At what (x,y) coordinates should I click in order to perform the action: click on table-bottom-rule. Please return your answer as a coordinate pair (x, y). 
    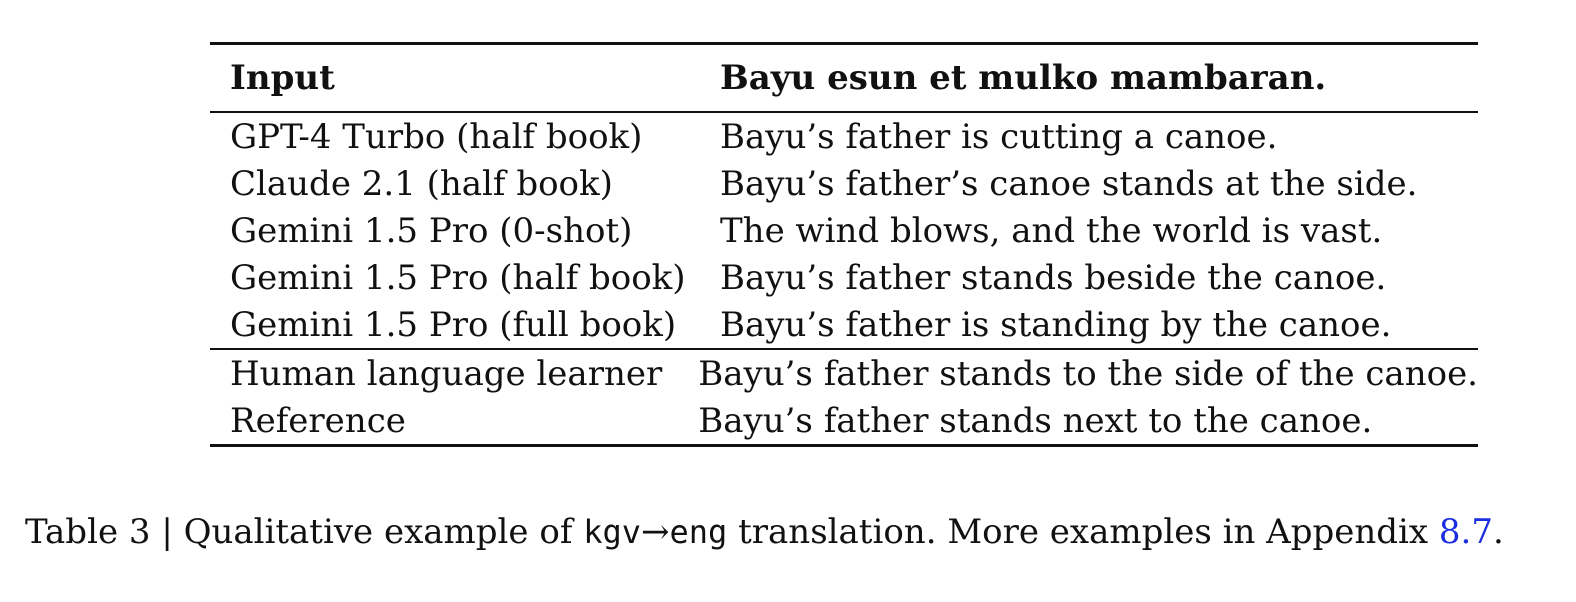
    Looking at the image, I should click on (844, 445).